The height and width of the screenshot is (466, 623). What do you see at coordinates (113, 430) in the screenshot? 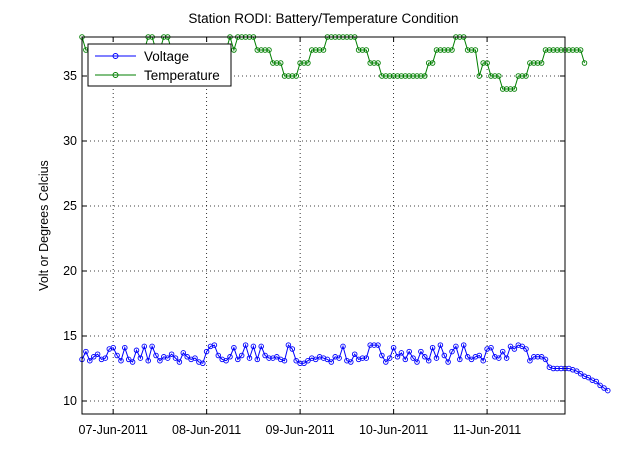
I see `x-tick-label: 07-Jun-2011` at bounding box center [113, 430].